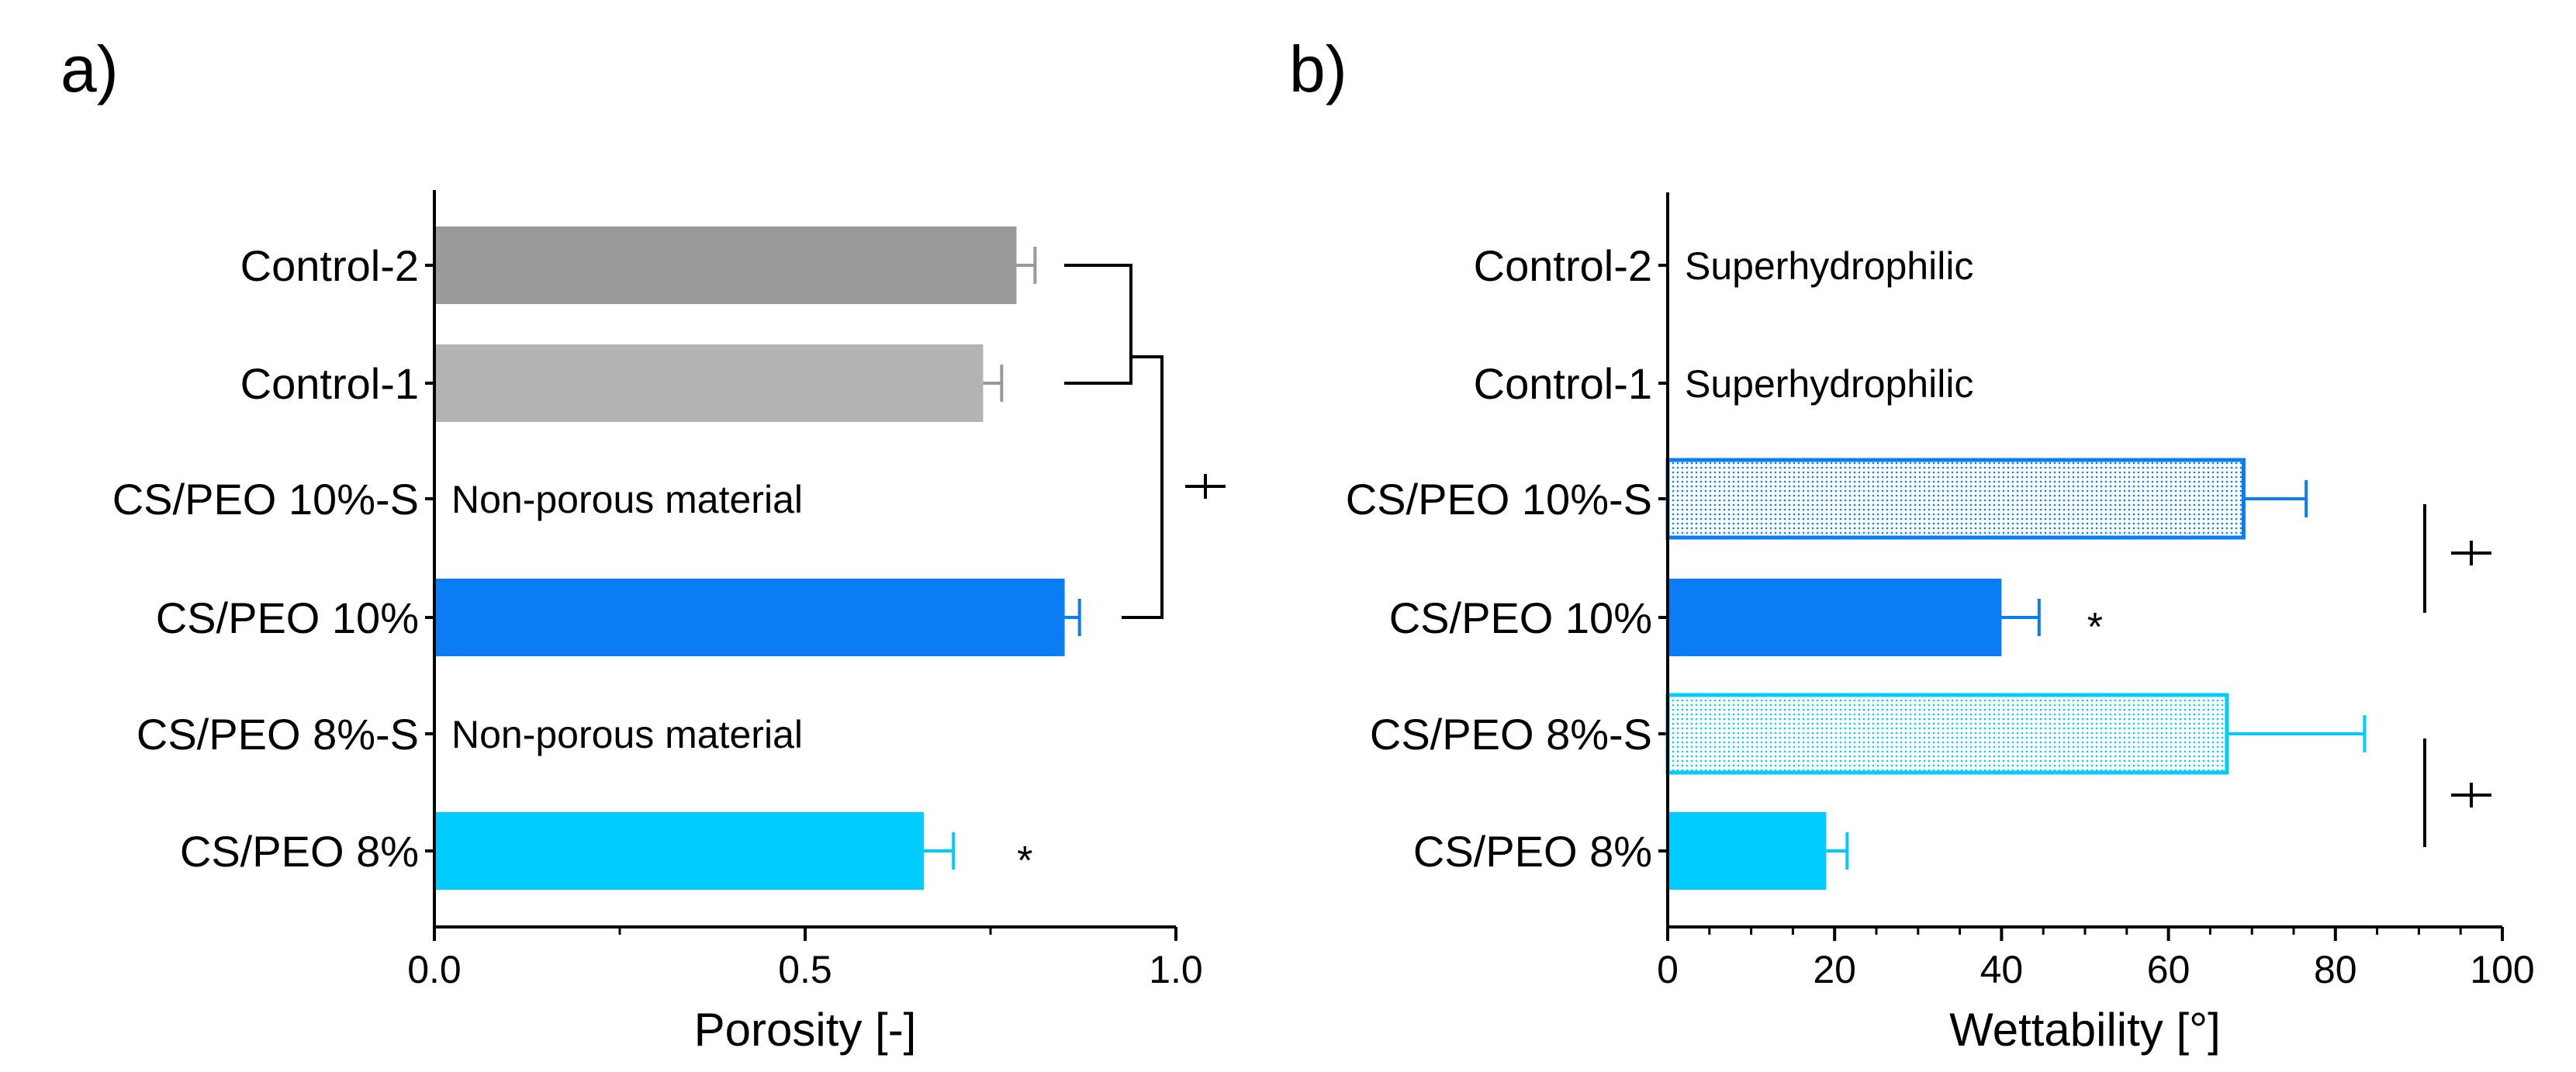 The height and width of the screenshot is (1072, 2576). What do you see at coordinates (2168, 969) in the screenshot?
I see `x-tick-label: 60` at bounding box center [2168, 969].